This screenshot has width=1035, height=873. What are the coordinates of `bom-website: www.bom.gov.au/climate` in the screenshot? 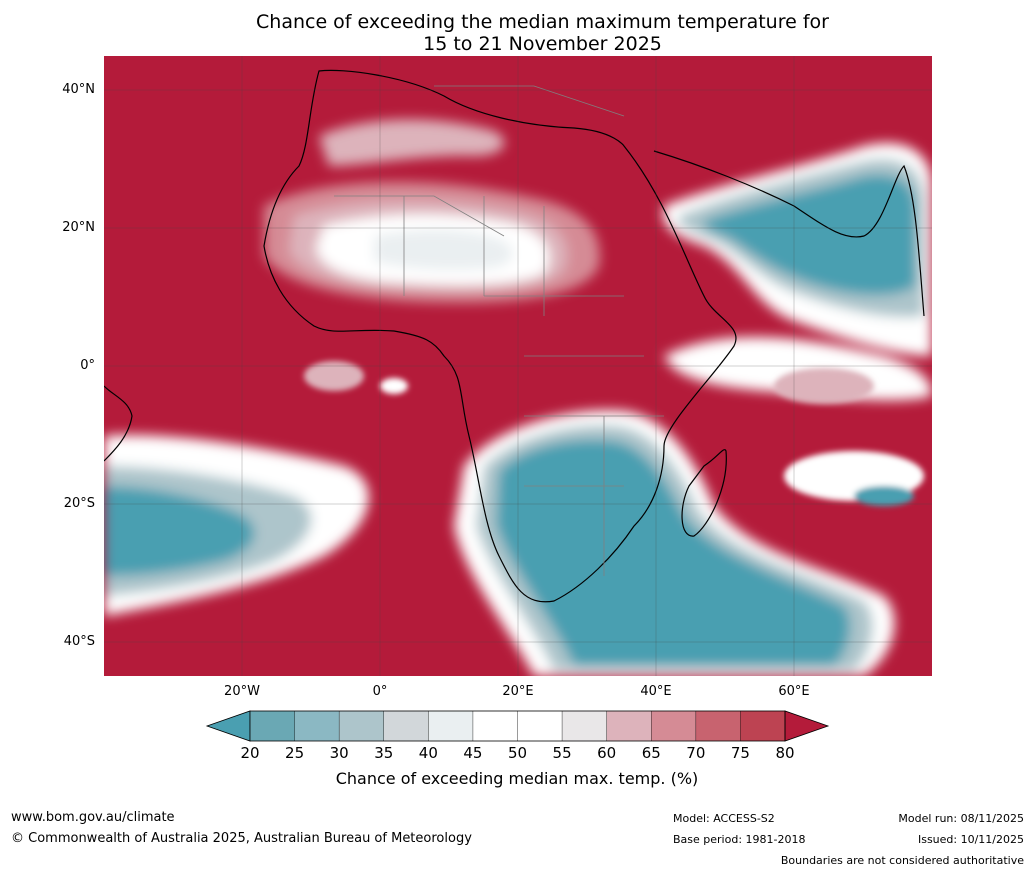 It's located at (93, 817).